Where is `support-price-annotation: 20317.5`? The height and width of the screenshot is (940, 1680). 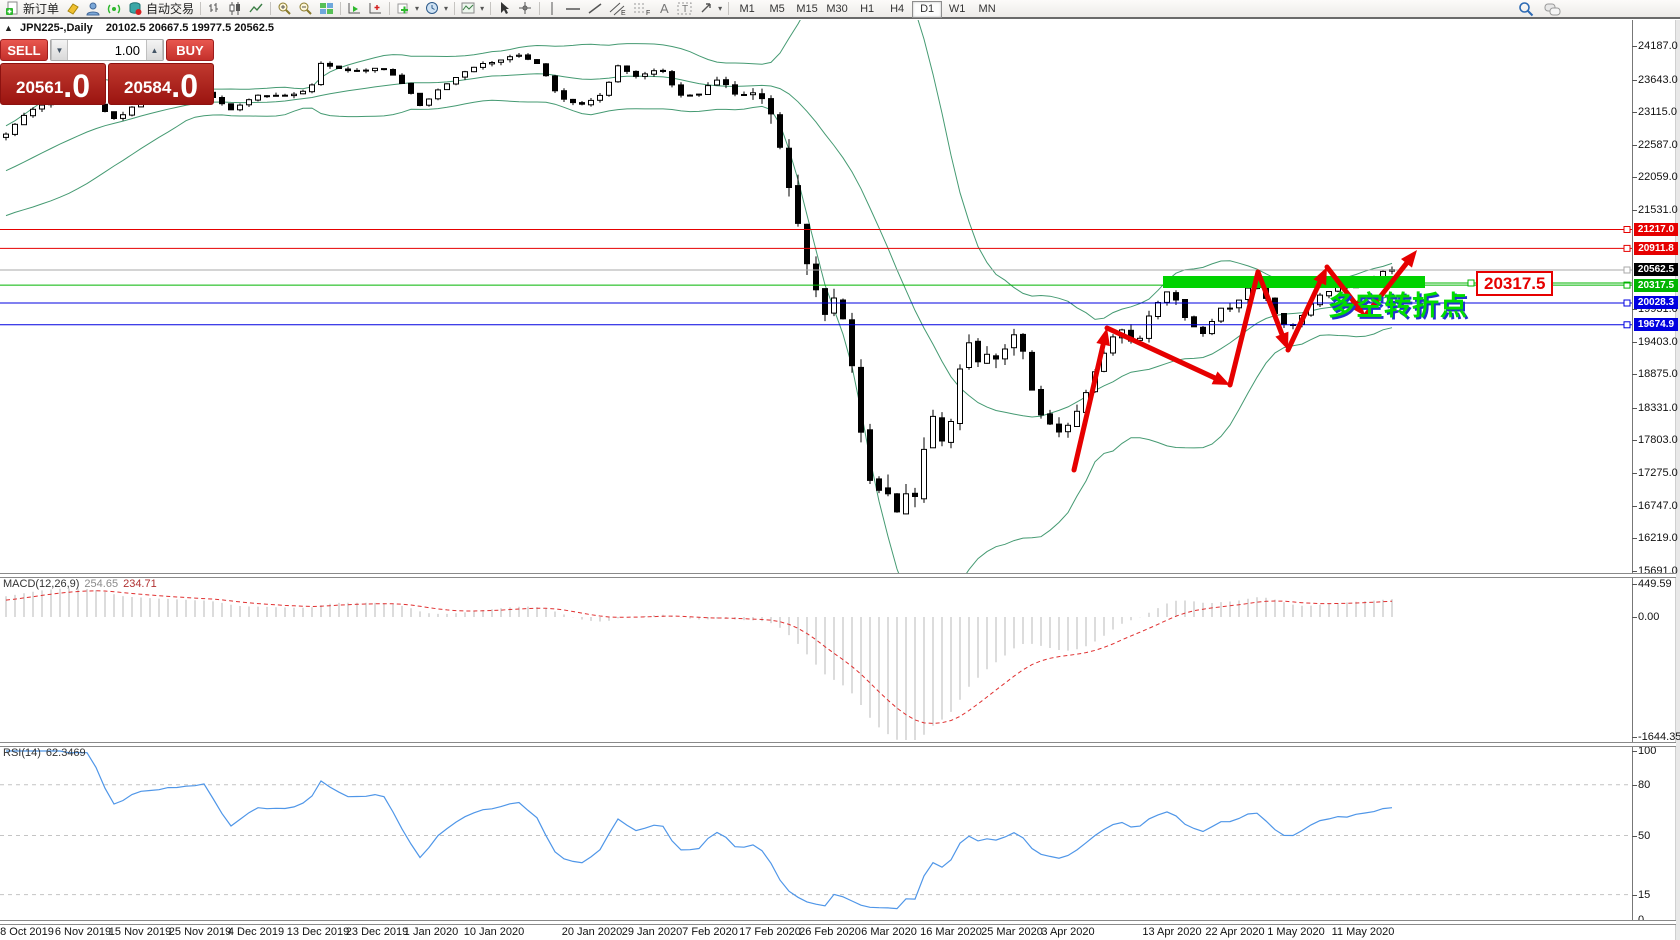 support-price-annotation: 20317.5 is located at coordinates (1515, 283).